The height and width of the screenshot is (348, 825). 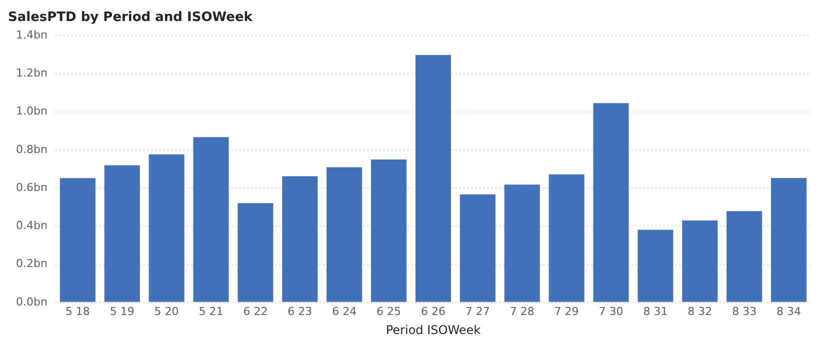 I want to click on x-tick-label: 6 26, so click(x=433, y=311).